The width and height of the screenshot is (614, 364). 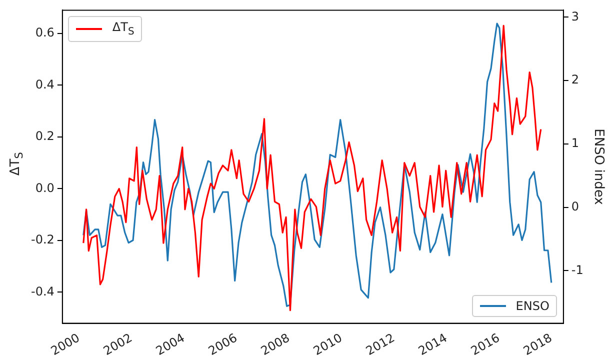 What do you see at coordinates (577, 269) in the screenshot?
I see `y2-tick-label: -1` at bounding box center [577, 269].